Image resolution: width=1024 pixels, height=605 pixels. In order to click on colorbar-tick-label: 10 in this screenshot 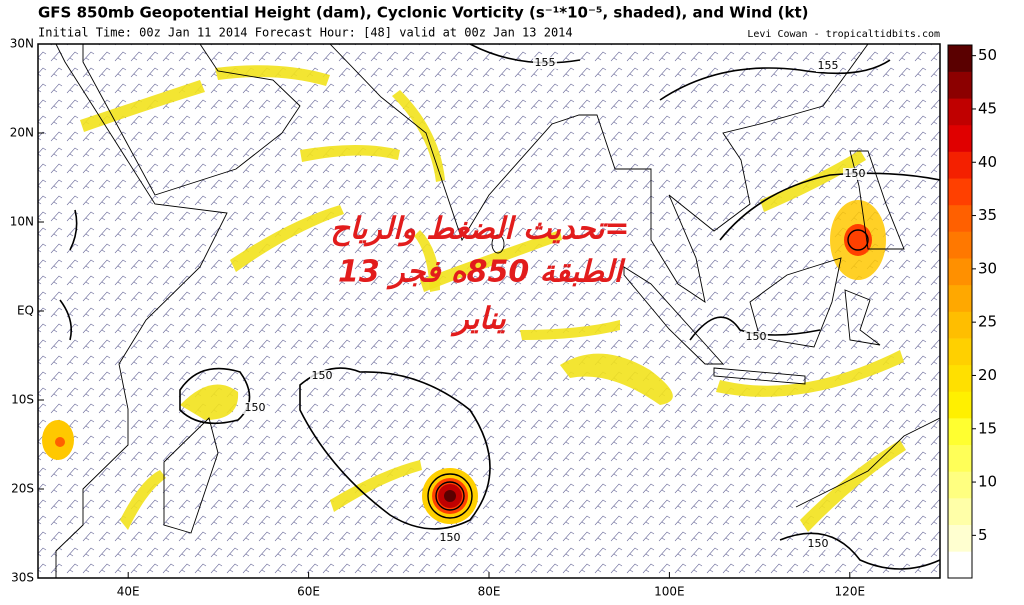, I will do `click(987, 482)`.